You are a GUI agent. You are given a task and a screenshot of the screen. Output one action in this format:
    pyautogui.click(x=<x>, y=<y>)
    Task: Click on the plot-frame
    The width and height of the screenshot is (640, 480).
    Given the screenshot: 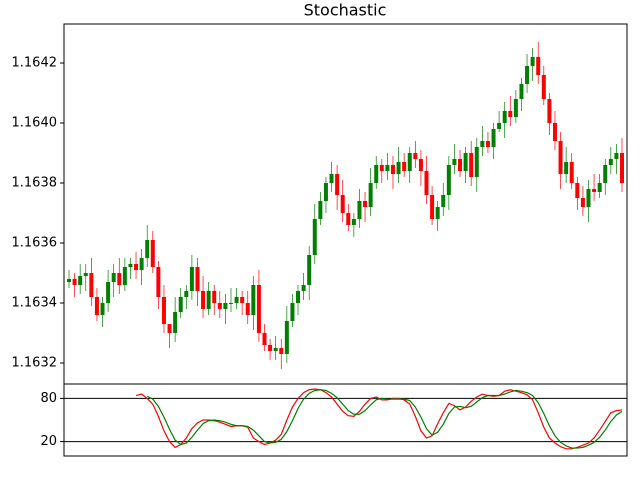 What is the action you would take?
    pyautogui.click(x=345, y=420)
    